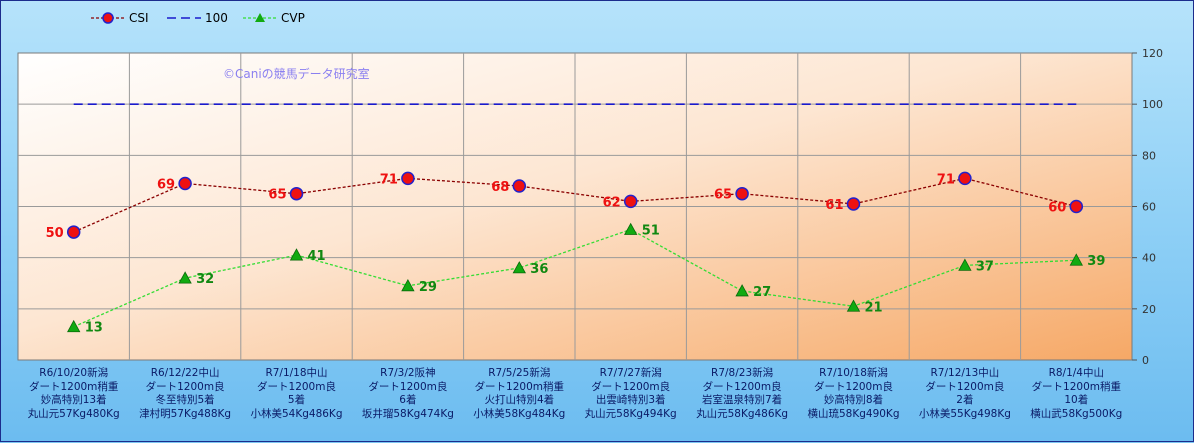 This screenshot has width=1194, height=443. I want to click on x-category-label: R7/1/18中山 ダート1200m良 5着 小林美54Kg486Kg, so click(297, 394).